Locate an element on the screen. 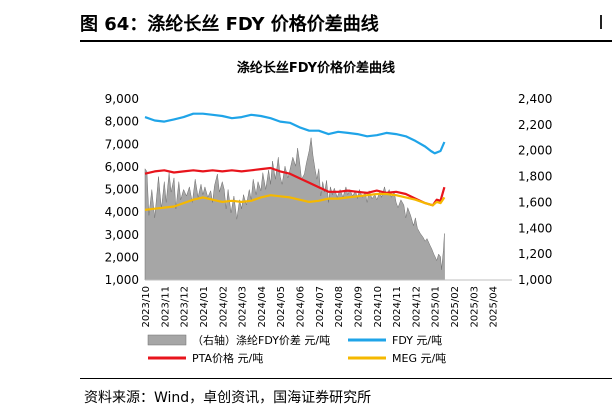 Image resolution: width=612 pixels, height=420 pixels. x-tick-label: 2024/01 is located at coordinates (204, 307).